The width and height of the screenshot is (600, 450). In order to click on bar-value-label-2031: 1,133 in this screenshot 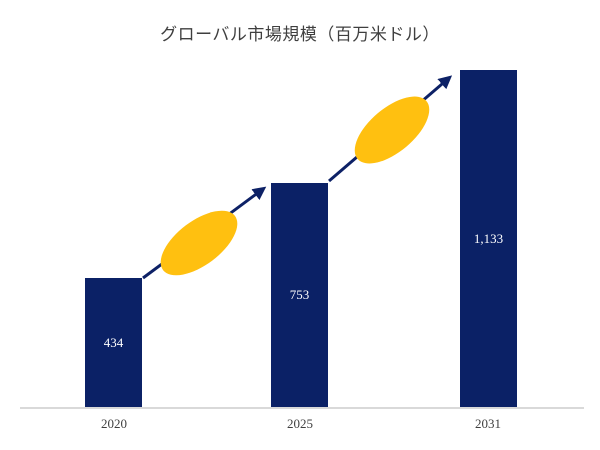, I will do `click(488, 238)`.